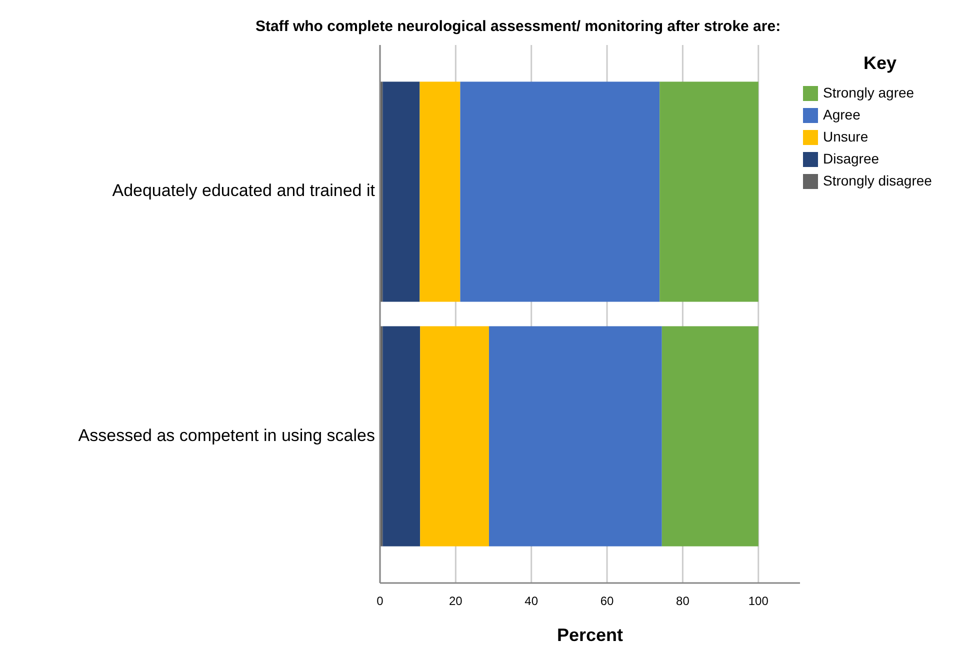 The width and height of the screenshot is (960, 648). What do you see at coordinates (607, 601) in the screenshot?
I see `x-tick-label: 60` at bounding box center [607, 601].